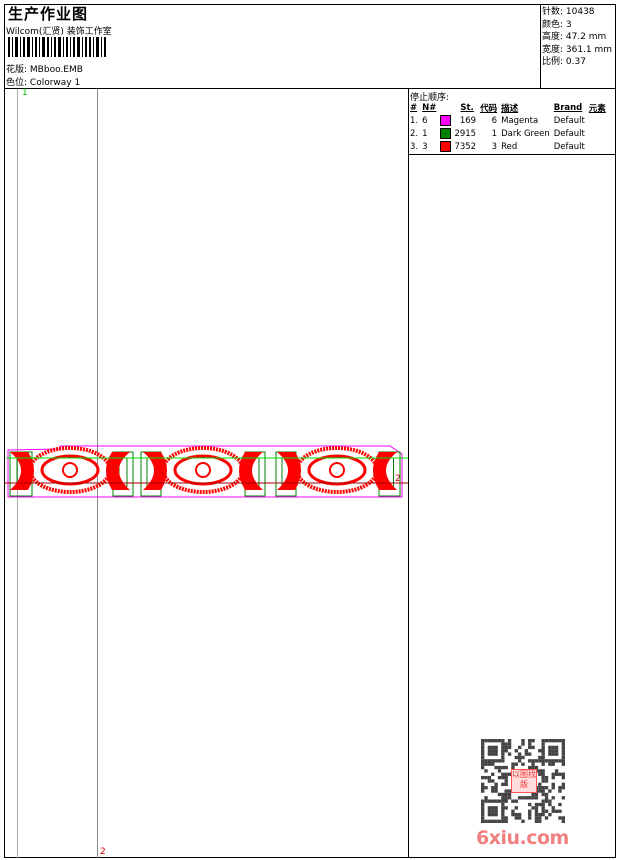 The width and height of the screenshot is (620, 860). Describe the element at coordinates (446, 146) in the screenshot. I see `color-swatch` at that location.